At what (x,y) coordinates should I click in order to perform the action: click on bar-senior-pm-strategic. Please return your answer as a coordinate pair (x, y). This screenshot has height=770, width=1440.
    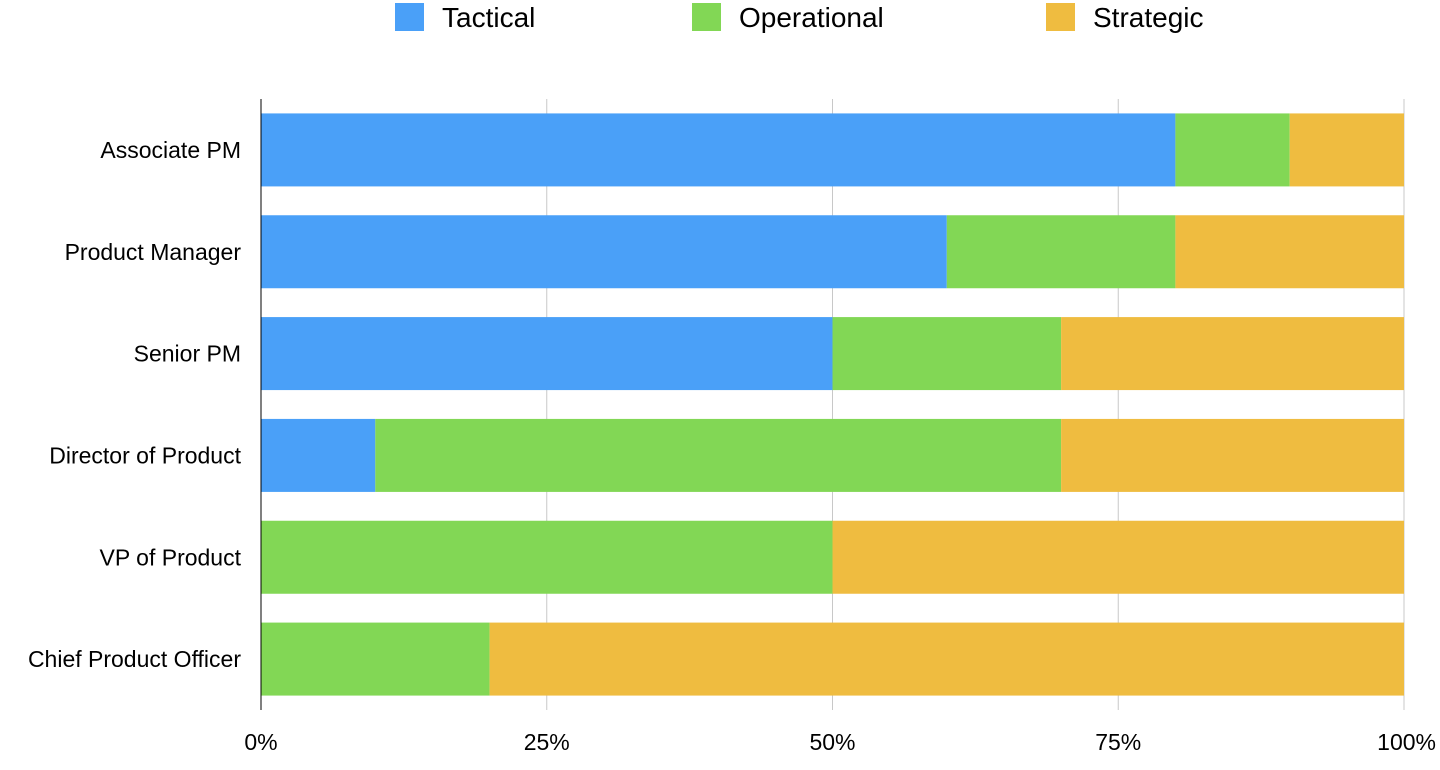
    Looking at the image, I should click on (1232, 354).